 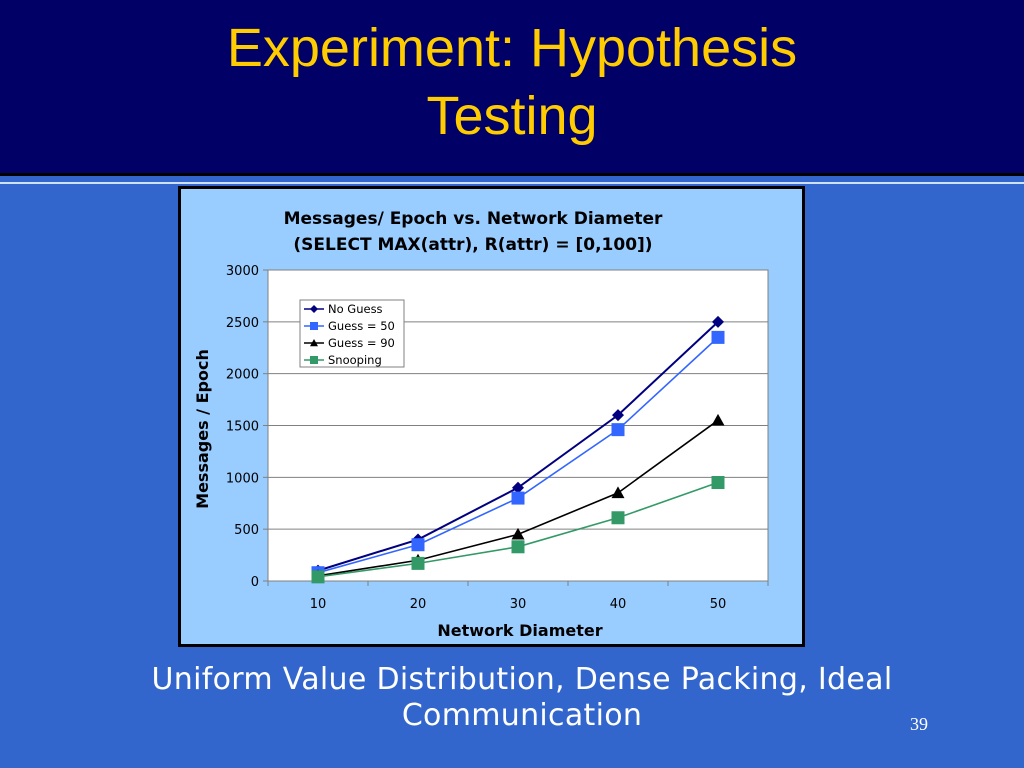 What do you see at coordinates (919, 724) in the screenshot?
I see `page-number: 39` at bounding box center [919, 724].